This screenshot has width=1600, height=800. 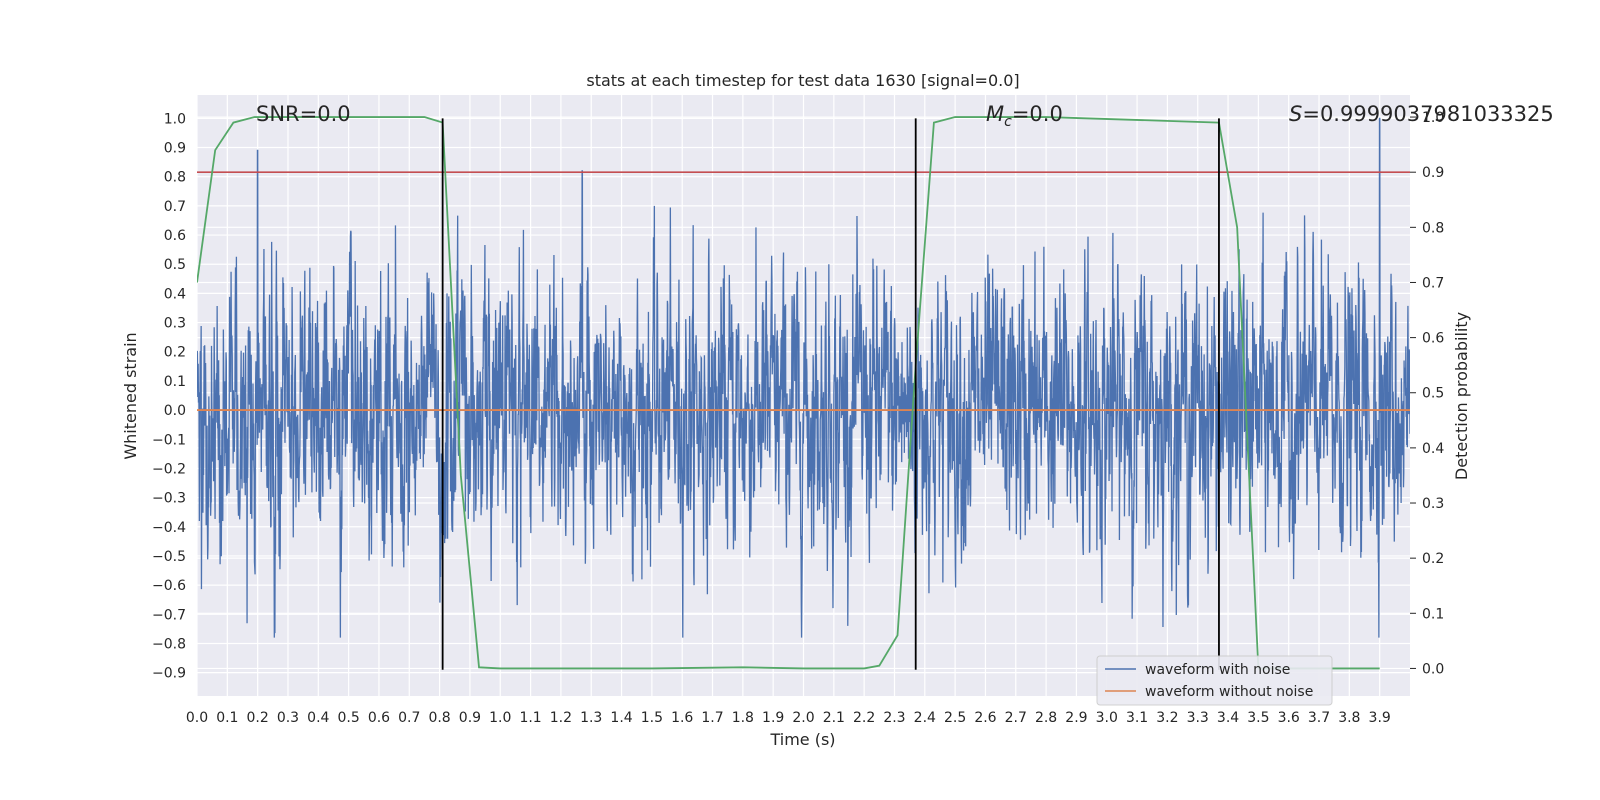 What do you see at coordinates (175, 382) in the screenshot?
I see `y-tick-label: 0.1` at bounding box center [175, 382].